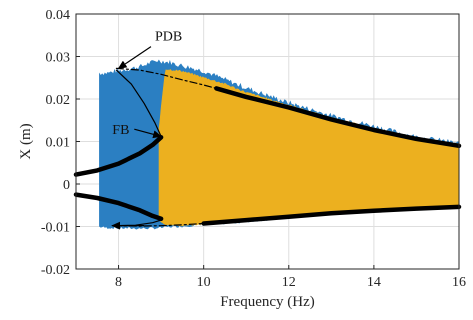  Describe the element at coordinates (58, 100) in the screenshot. I see `y-tick-label: 0.02` at that location.